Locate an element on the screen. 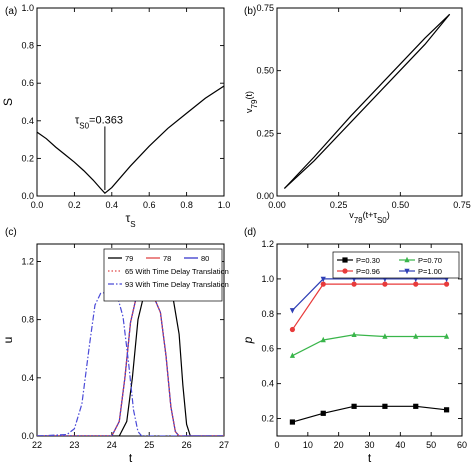  panel-label: (a) is located at coordinates (11, 11).